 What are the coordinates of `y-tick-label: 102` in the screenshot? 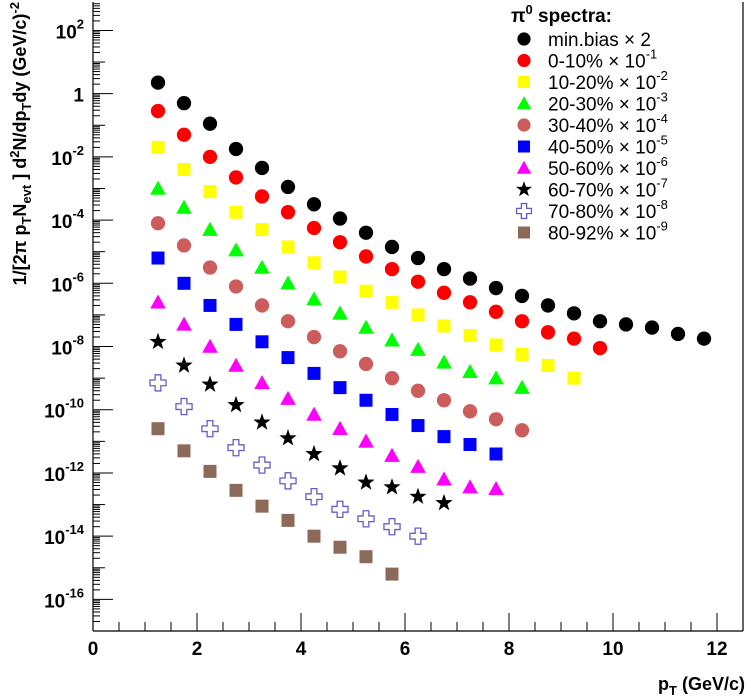 It's located at (70, 29).